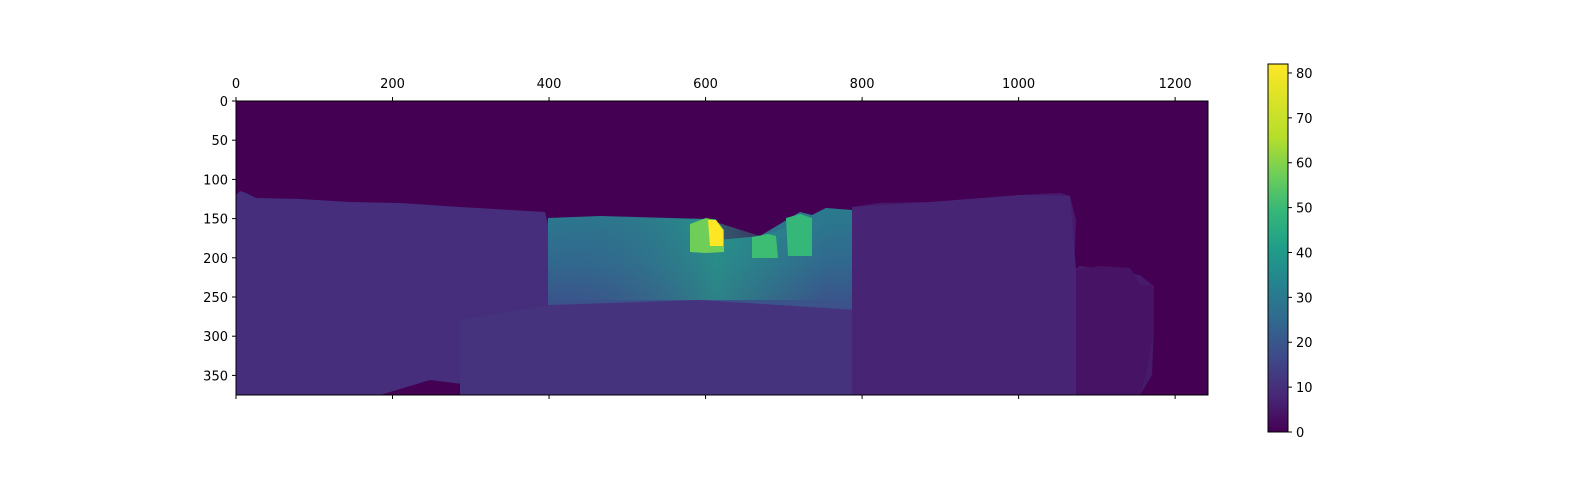 The image size is (1584, 480). I want to click on y-tick-label: 200, so click(215, 259).